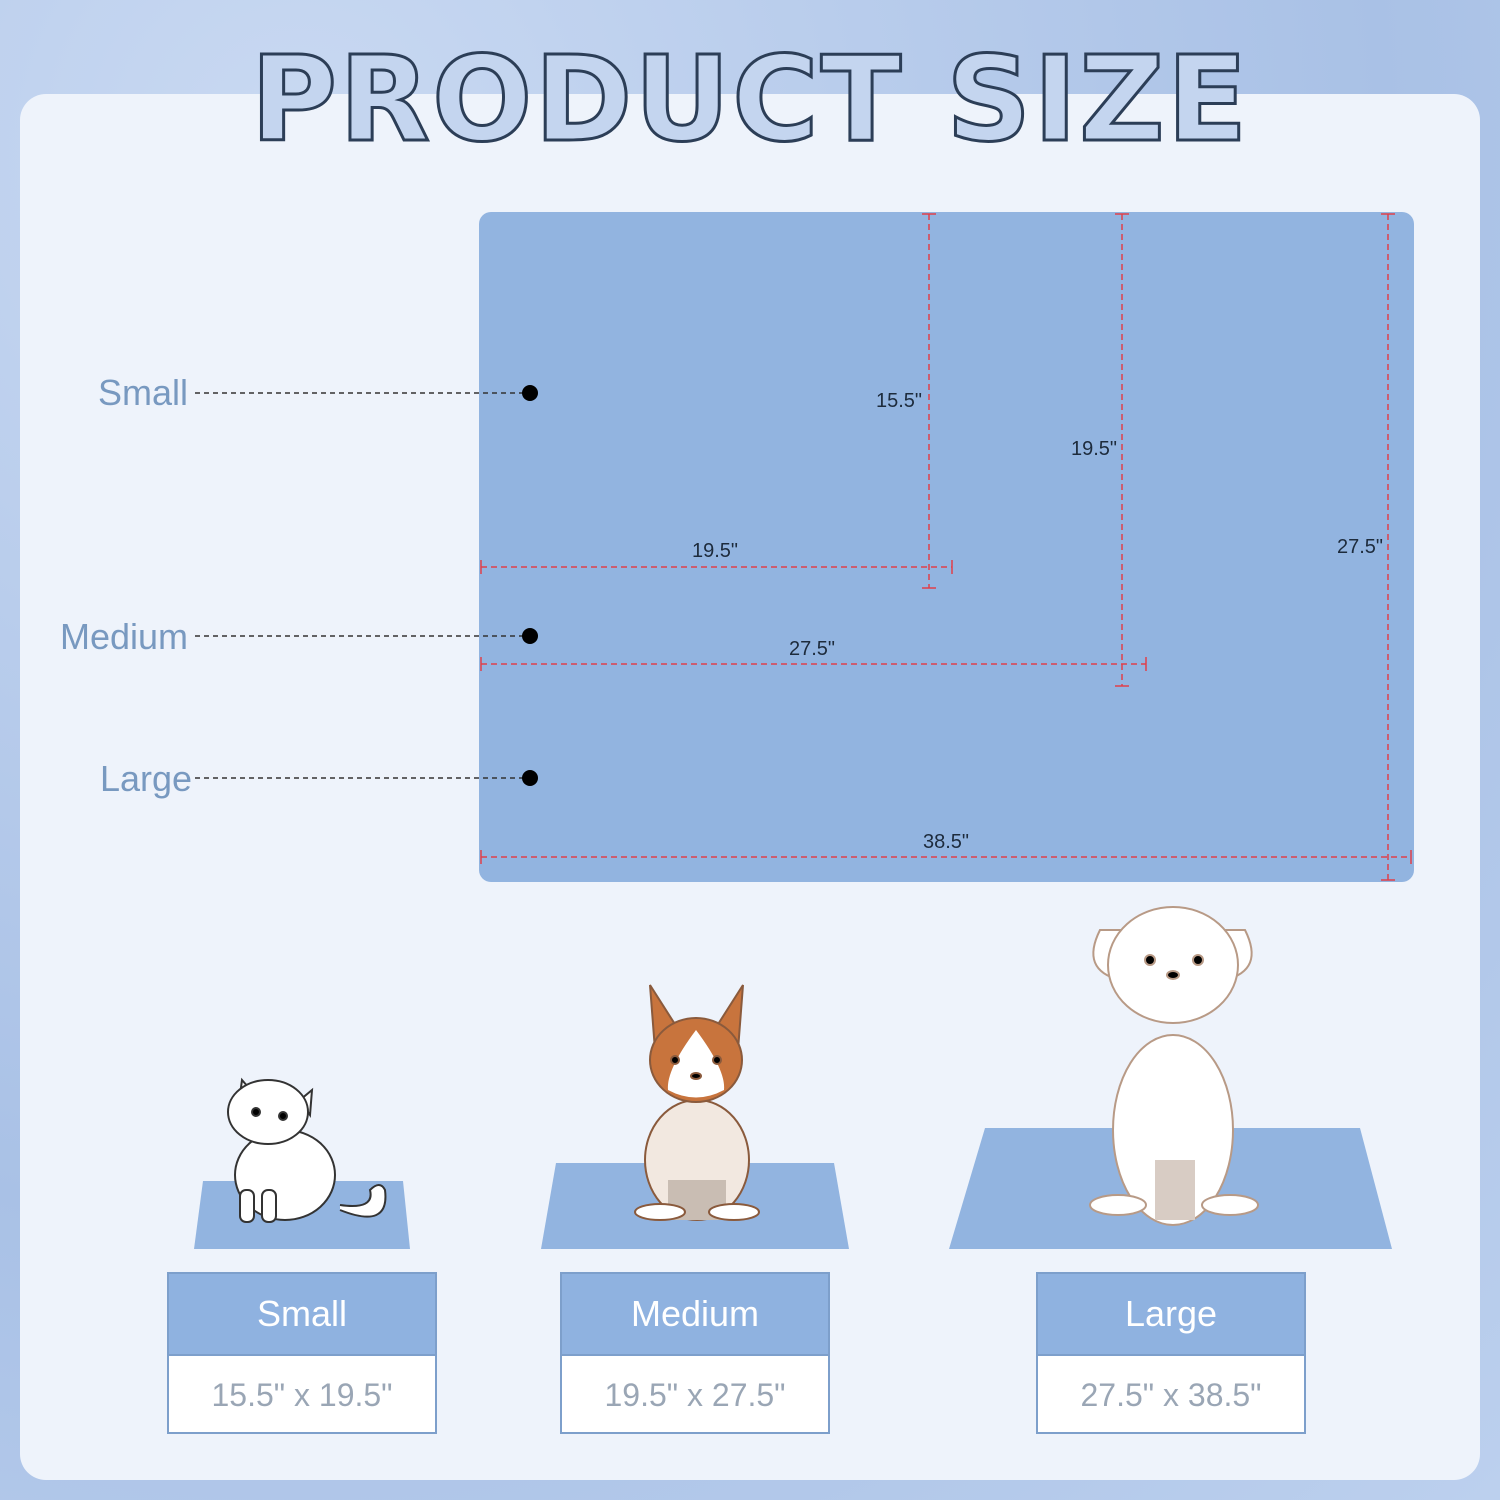  Describe the element at coordinates (715, 551) in the screenshot. I see `small-width-label: 19.5"` at that location.